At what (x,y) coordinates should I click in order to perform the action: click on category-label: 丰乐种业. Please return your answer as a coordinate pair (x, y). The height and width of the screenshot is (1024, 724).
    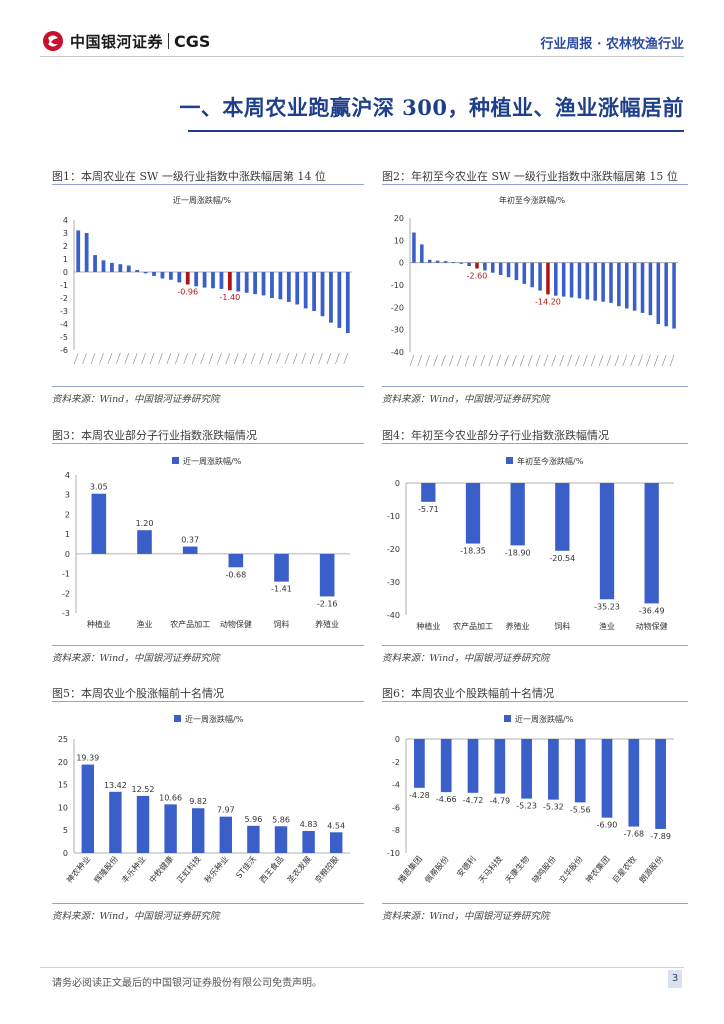
    Looking at the image, I should click on (133, 869).